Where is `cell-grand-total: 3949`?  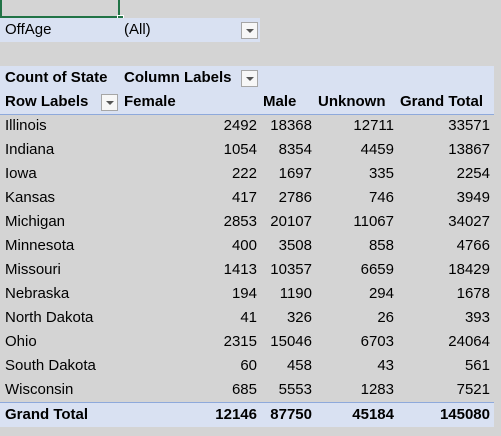 cell-grand-total: 3949 is located at coordinates (473, 197).